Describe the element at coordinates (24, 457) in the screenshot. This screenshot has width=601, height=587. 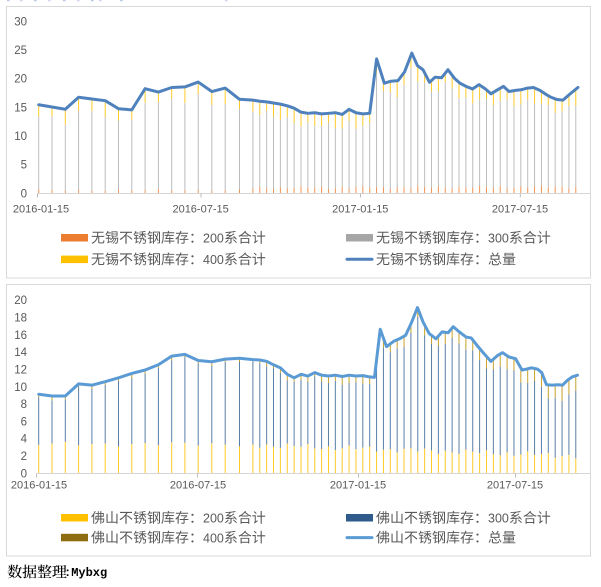
I see `svg-text: 2` at that location.